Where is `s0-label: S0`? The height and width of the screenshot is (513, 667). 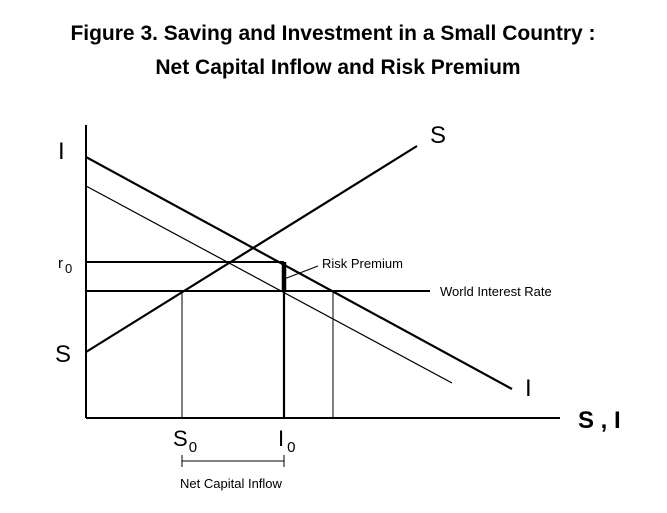 s0-label: S0 is located at coordinates (185, 441).